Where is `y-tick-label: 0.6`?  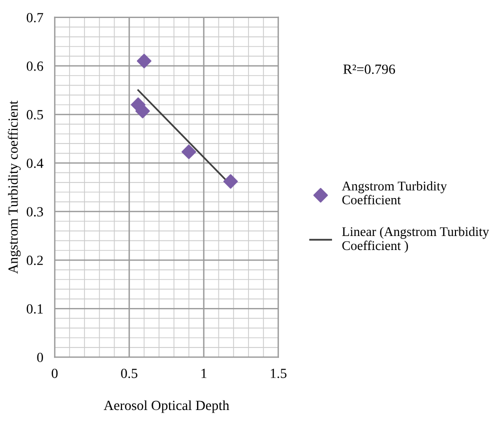
y-tick-label: 0.6 is located at coordinates (35, 66).